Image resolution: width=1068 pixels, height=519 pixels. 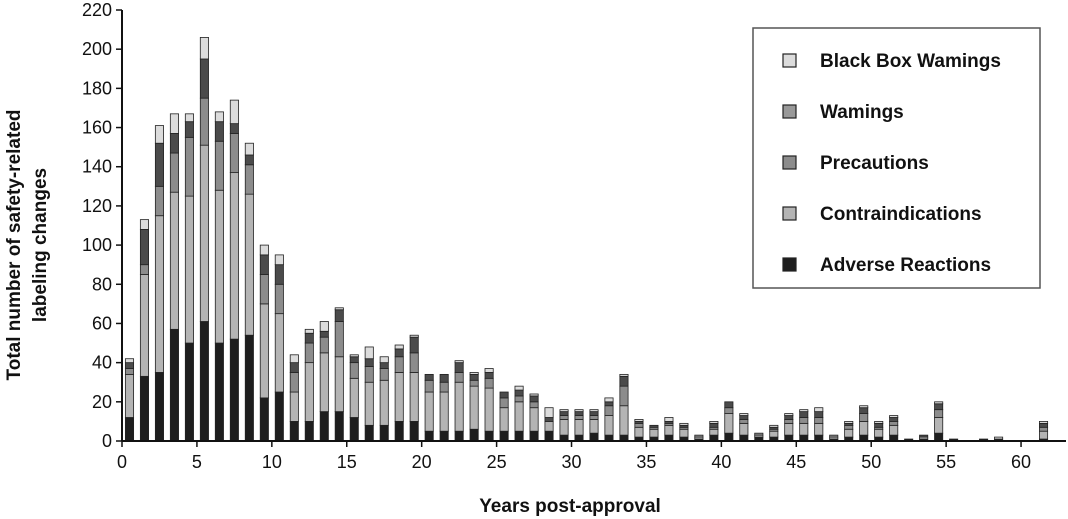 I want to click on y-tick-label: 60, so click(x=102, y=323).